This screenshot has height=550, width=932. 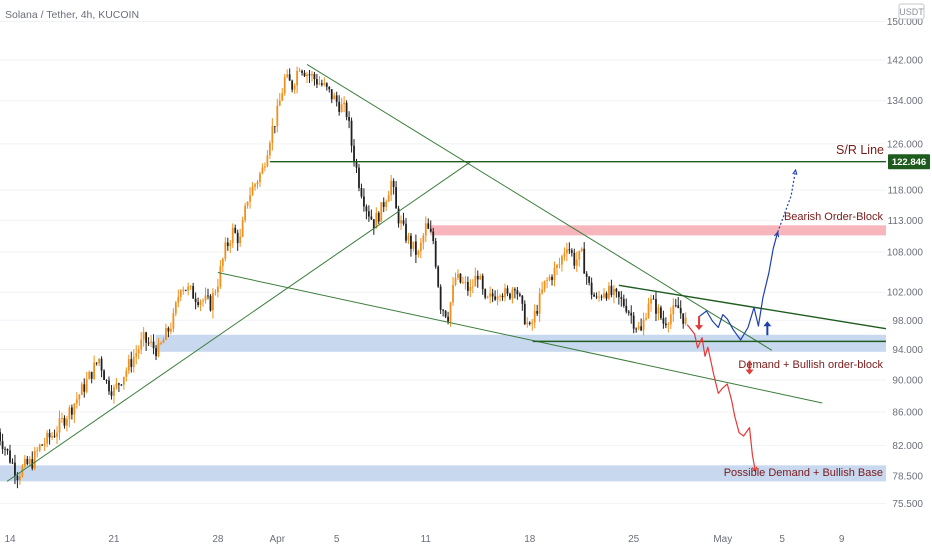 I want to click on price-tick-label: 126.000, so click(x=905, y=144).